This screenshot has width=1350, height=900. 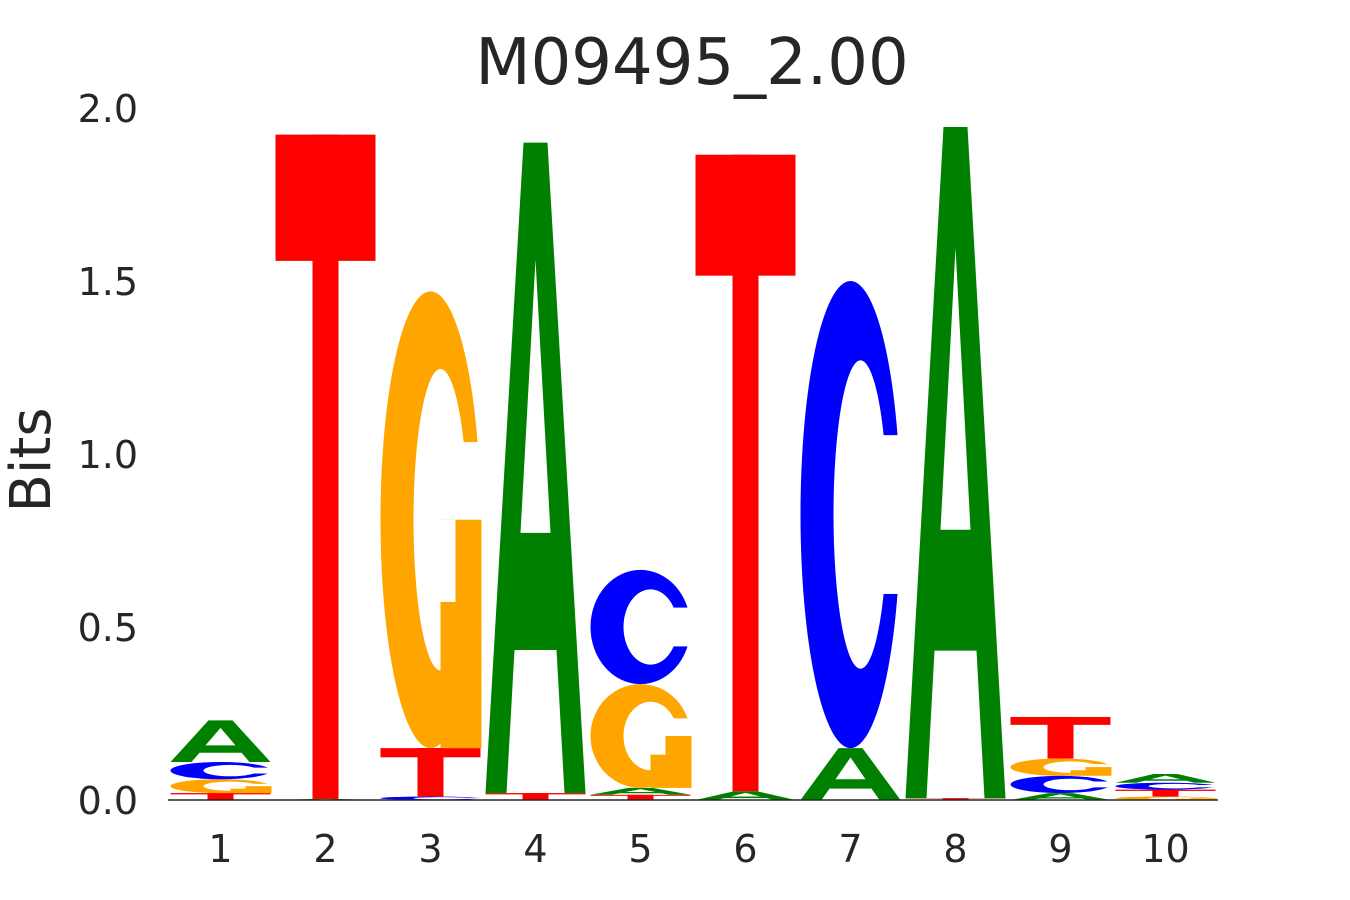 I want to click on x-tick-label: 4, so click(x=535, y=849).